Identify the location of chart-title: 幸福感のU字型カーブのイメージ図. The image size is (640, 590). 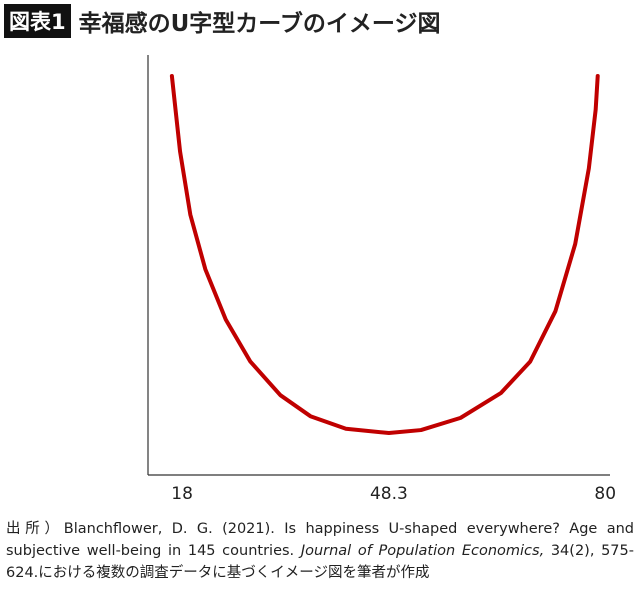
(259, 24).